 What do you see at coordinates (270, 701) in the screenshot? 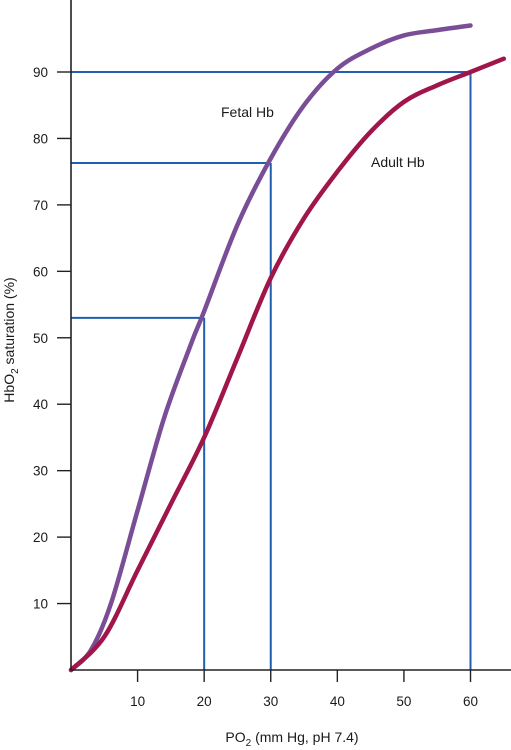
I see `x-tick-label: 30` at bounding box center [270, 701].